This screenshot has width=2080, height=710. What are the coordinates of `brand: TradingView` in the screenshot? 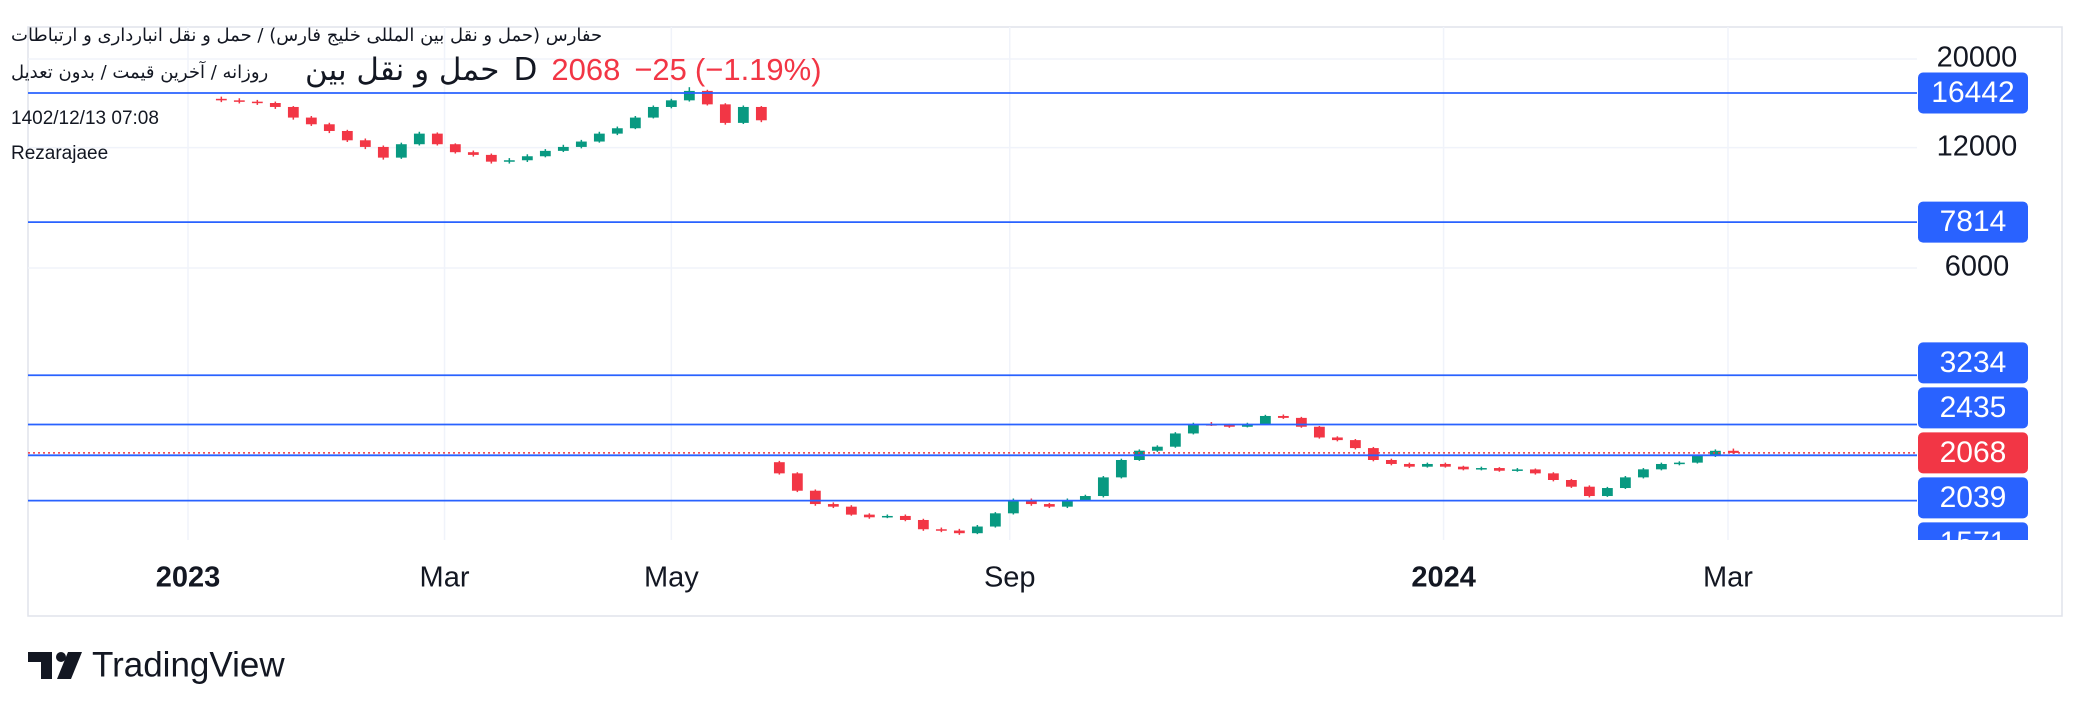 It's located at (188, 664).